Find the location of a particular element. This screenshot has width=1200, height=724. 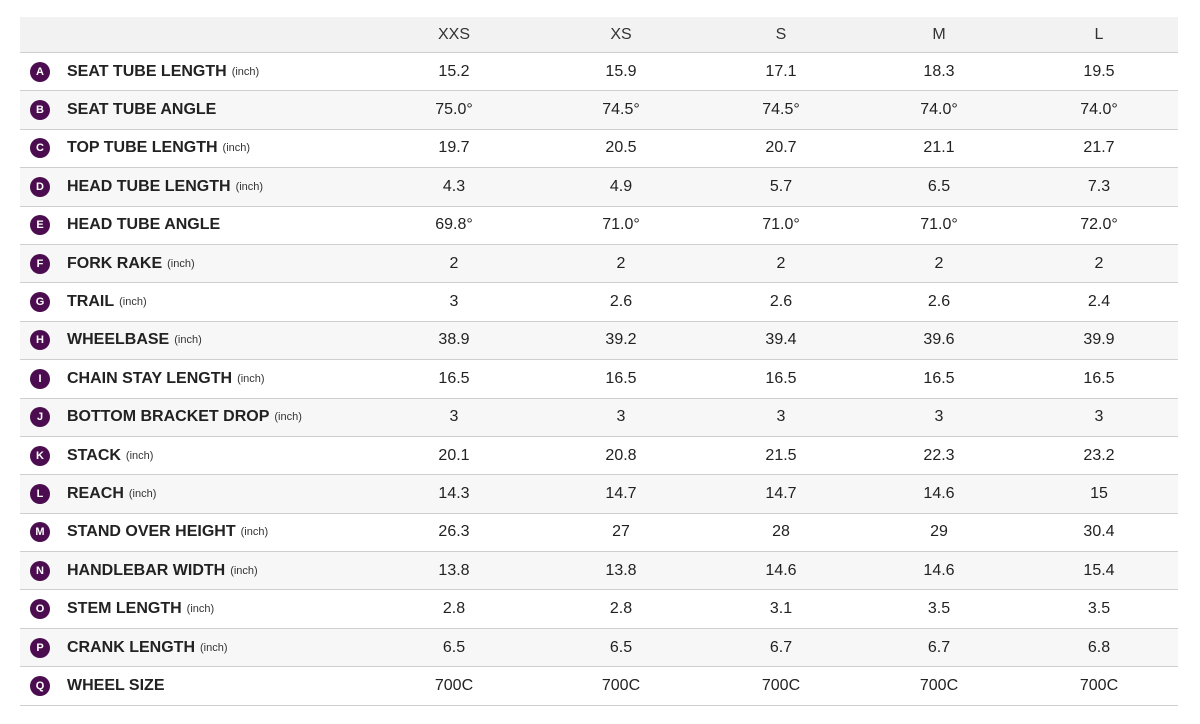

value-cell: 4.9 is located at coordinates (621, 186).